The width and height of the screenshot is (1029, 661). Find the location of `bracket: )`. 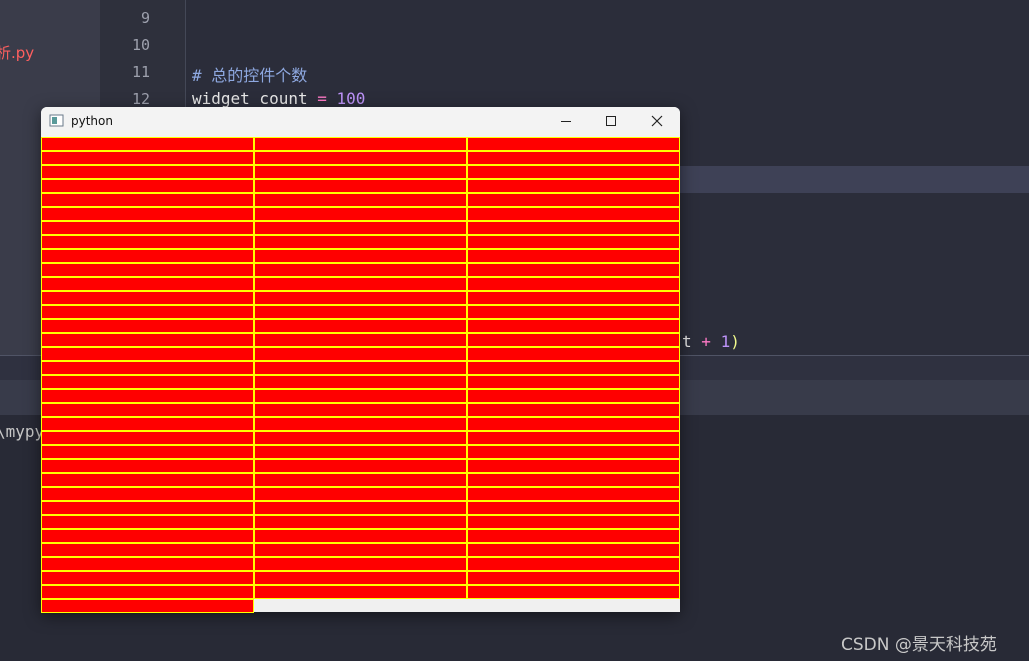

bracket: ) is located at coordinates (735, 341).